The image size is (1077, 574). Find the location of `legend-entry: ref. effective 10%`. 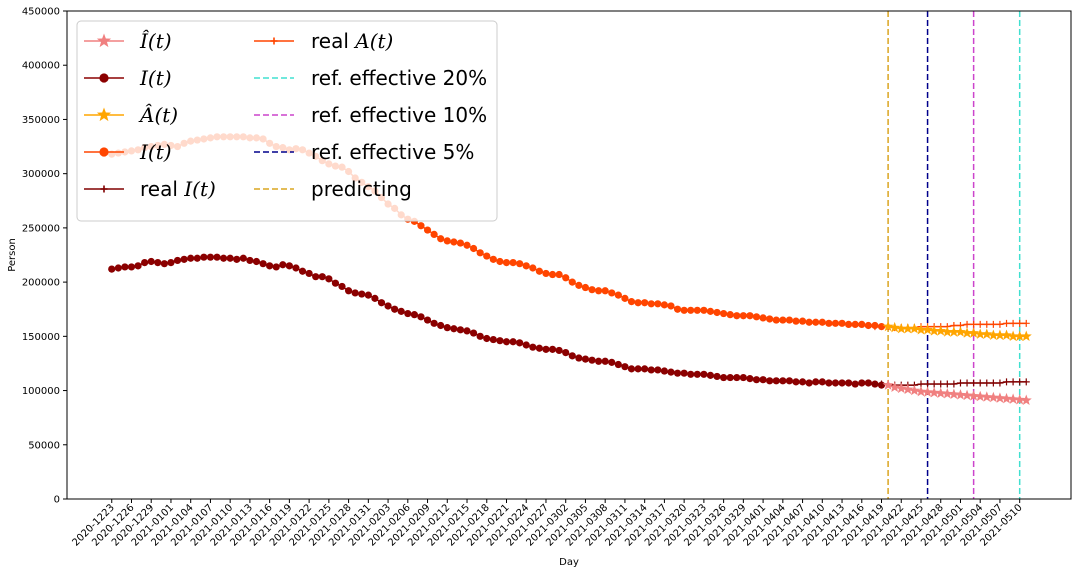

legend-entry: ref. effective 10% is located at coordinates (370, 115).